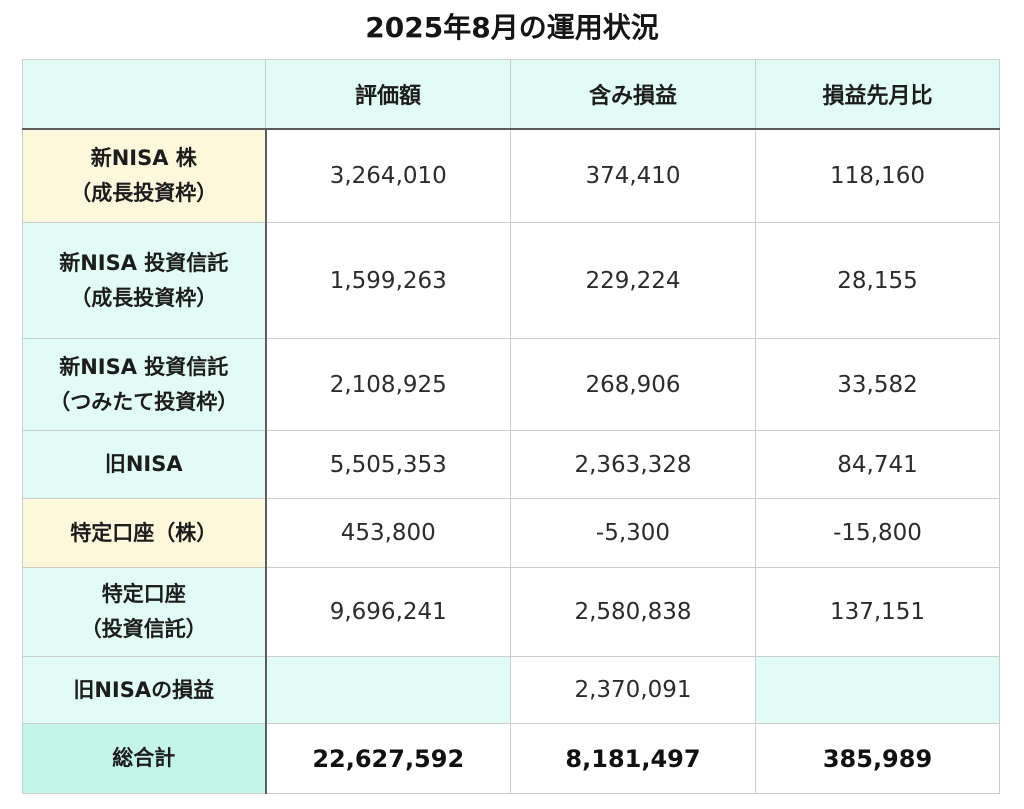 The width and height of the screenshot is (1024, 809). What do you see at coordinates (144, 612) in the screenshot?
I see `row-label: 特定口座 （投資信託）` at bounding box center [144, 612].